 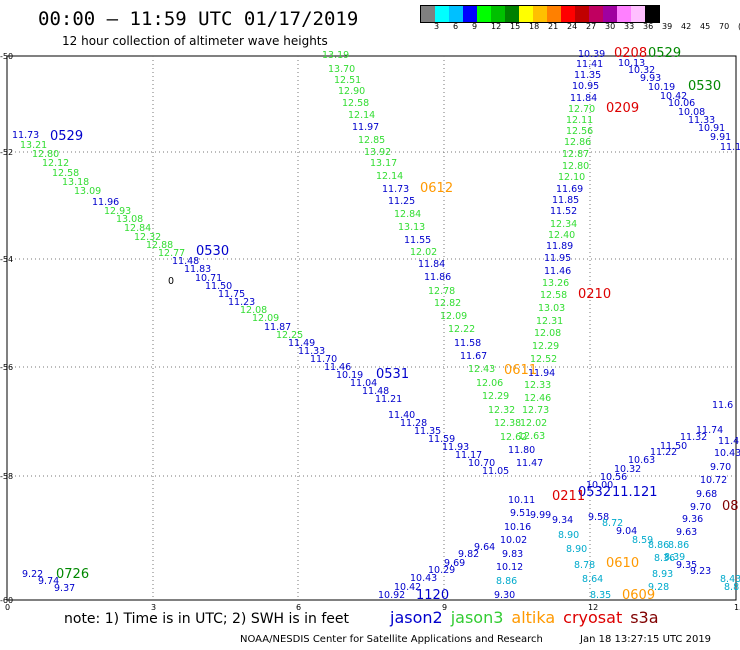 What do you see at coordinates (401, 415) in the screenshot?
I see `wave-height-label: 11.40` at bounding box center [401, 415].